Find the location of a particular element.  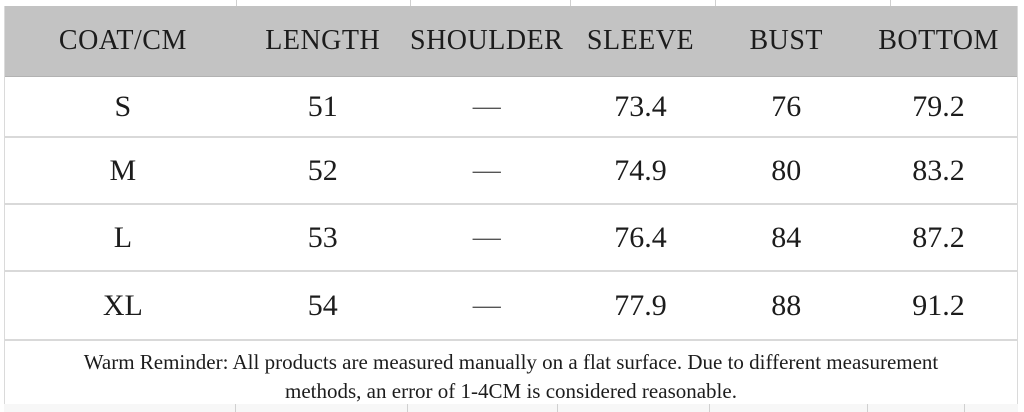

table-cell: 88 is located at coordinates (786, 306).